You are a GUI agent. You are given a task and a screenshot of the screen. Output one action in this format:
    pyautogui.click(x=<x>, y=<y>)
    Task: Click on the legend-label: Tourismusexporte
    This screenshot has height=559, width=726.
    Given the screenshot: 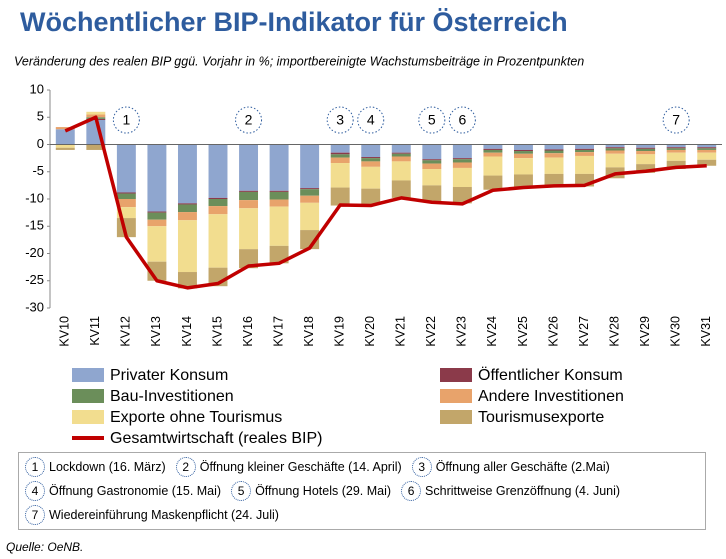 What is the action you would take?
    pyautogui.click(x=541, y=417)
    